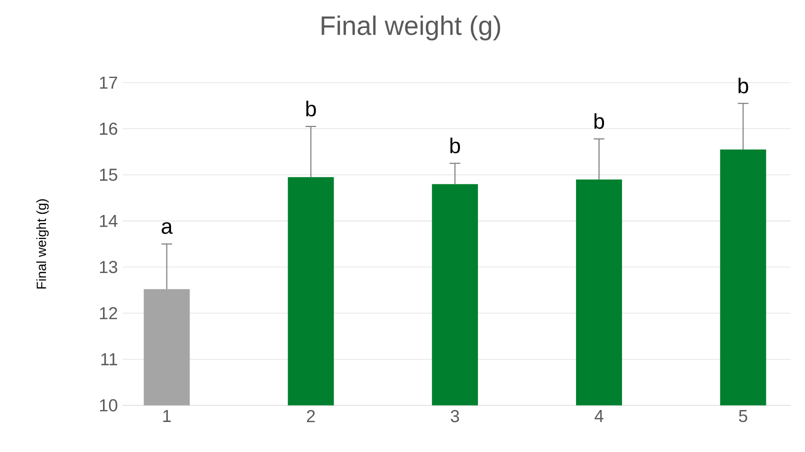  Describe the element at coordinates (42, 243) in the screenshot. I see `y-axis-title: Final weight (g)` at that location.